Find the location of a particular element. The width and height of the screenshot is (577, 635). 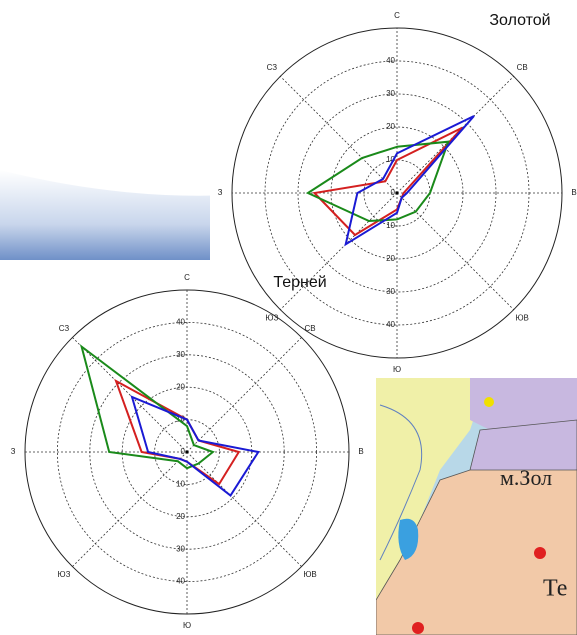

chart-title: Золотой is located at coordinates (519, 20).